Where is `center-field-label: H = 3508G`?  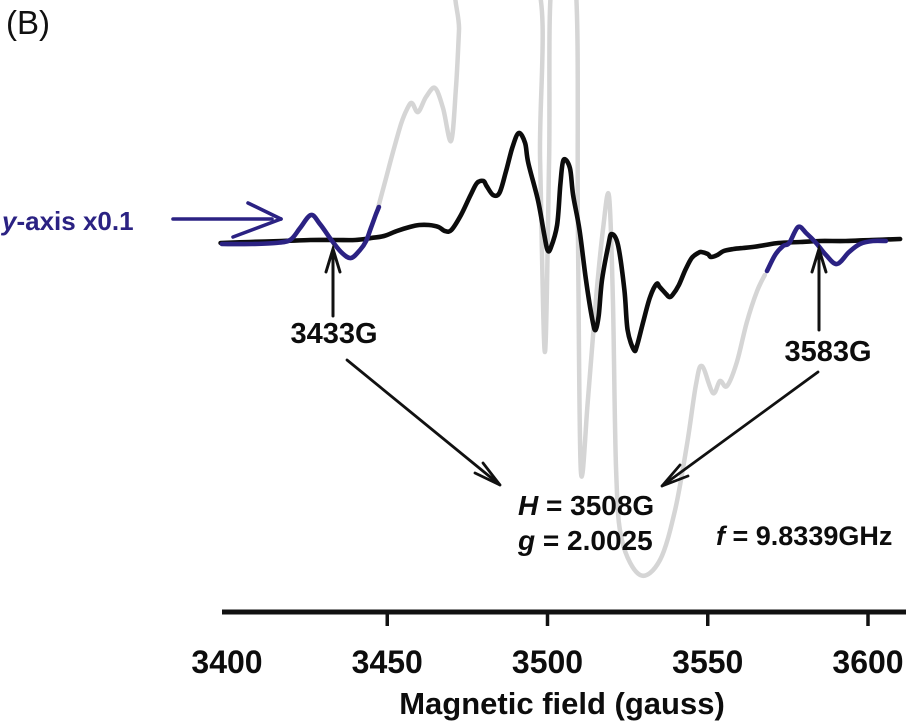 center-field-label: H = 3508G is located at coordinates (586, 506).